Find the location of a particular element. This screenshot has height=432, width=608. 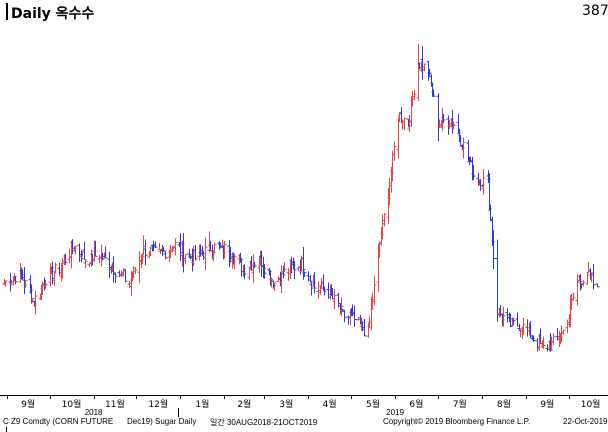

x-tick-label: 5월 is located at coordinates (373, 404).